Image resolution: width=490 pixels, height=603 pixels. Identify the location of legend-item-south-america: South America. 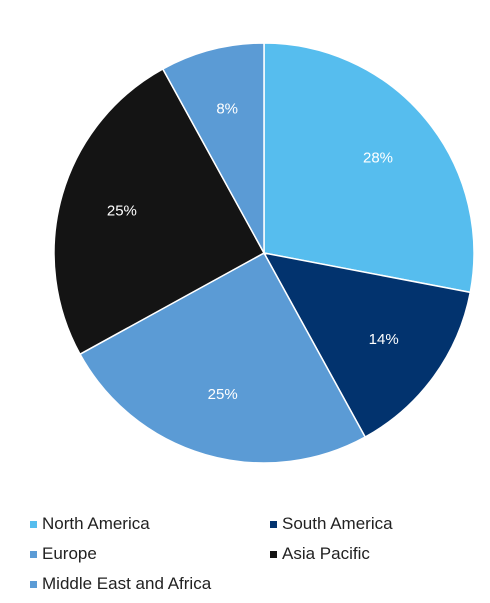
(370, 524).